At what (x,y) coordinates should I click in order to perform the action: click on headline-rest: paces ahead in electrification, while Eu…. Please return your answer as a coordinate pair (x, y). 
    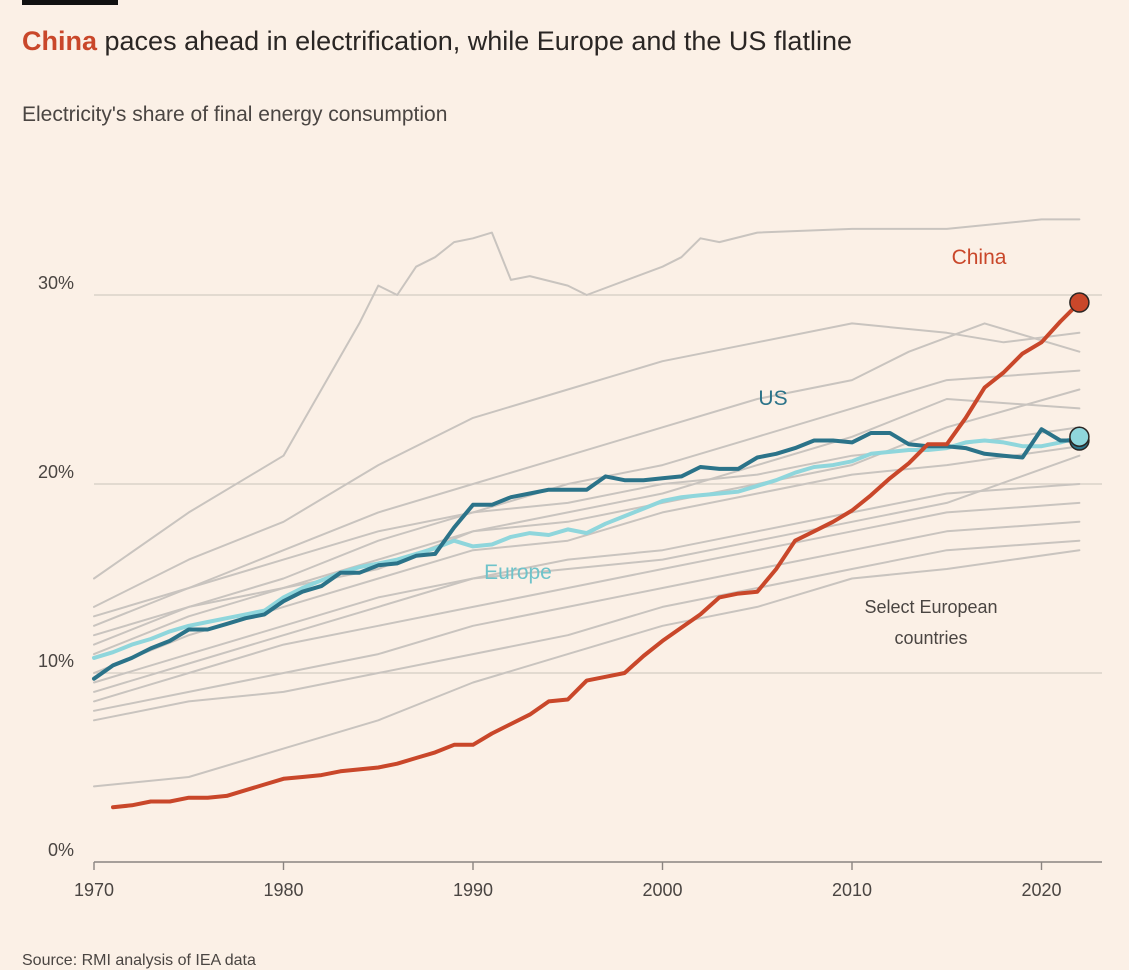
    Looking at the image, I should click on (474, 41).